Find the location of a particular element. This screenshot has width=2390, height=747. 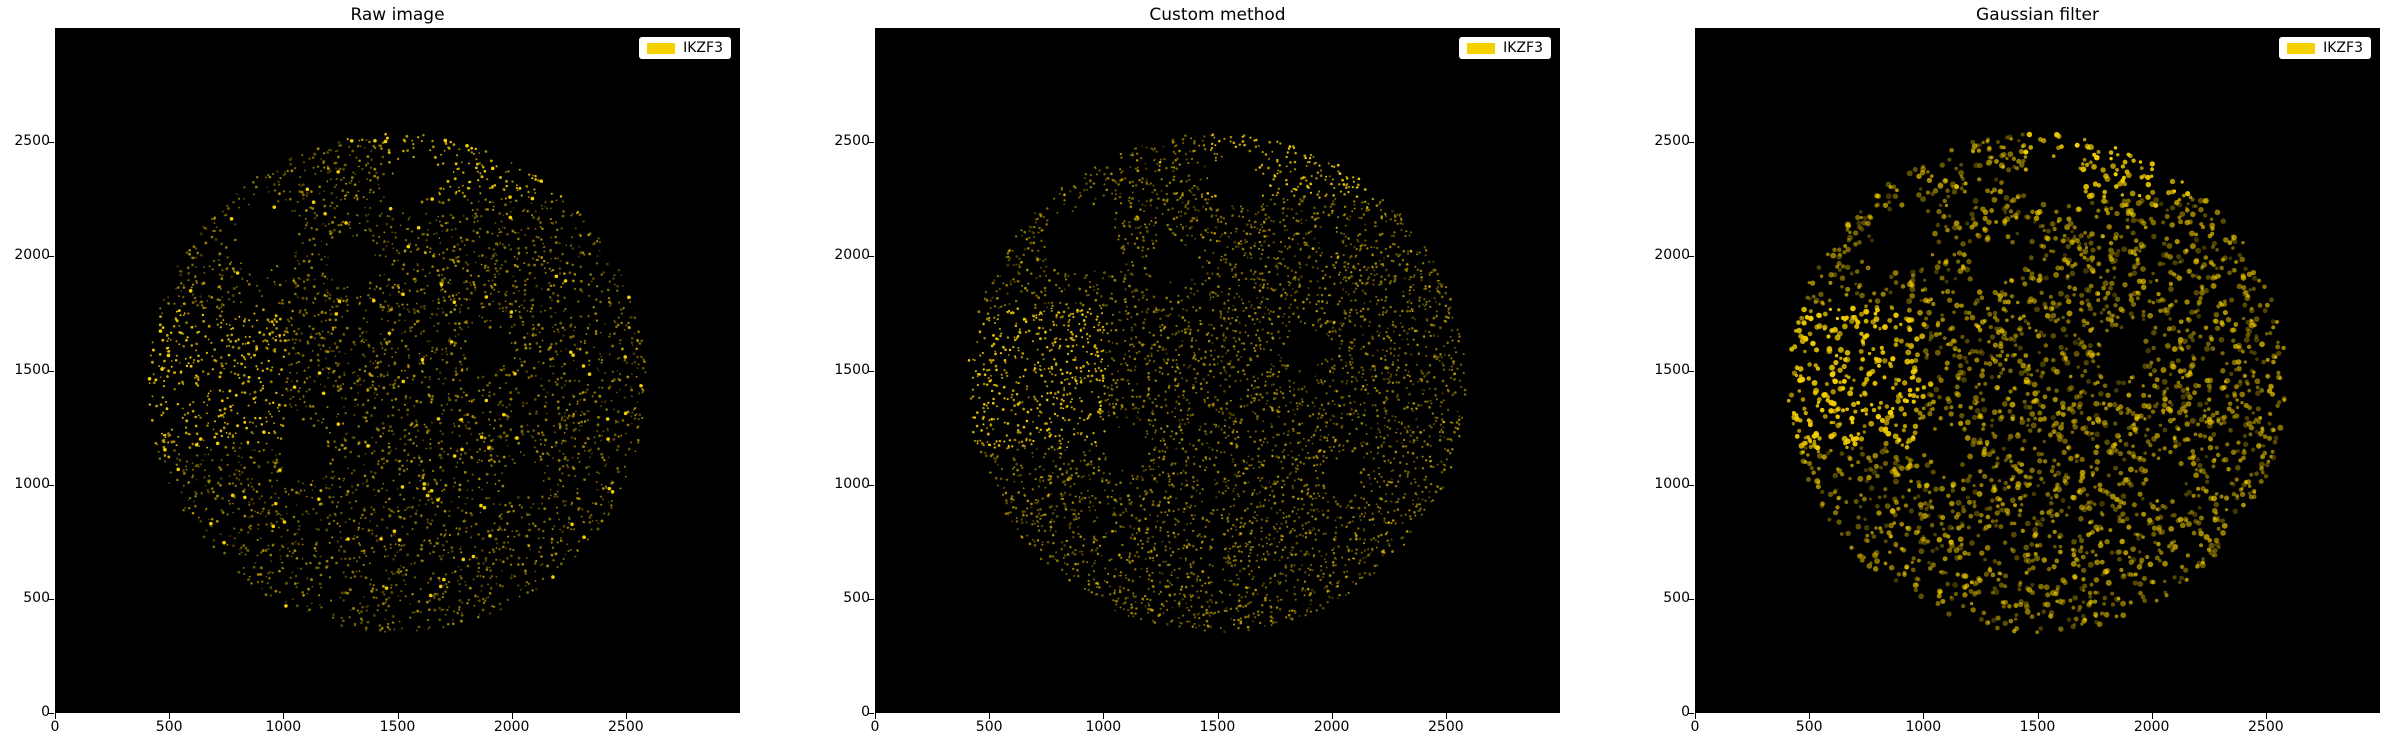

panel-title: Raw image is located at coordinates (397, 15).